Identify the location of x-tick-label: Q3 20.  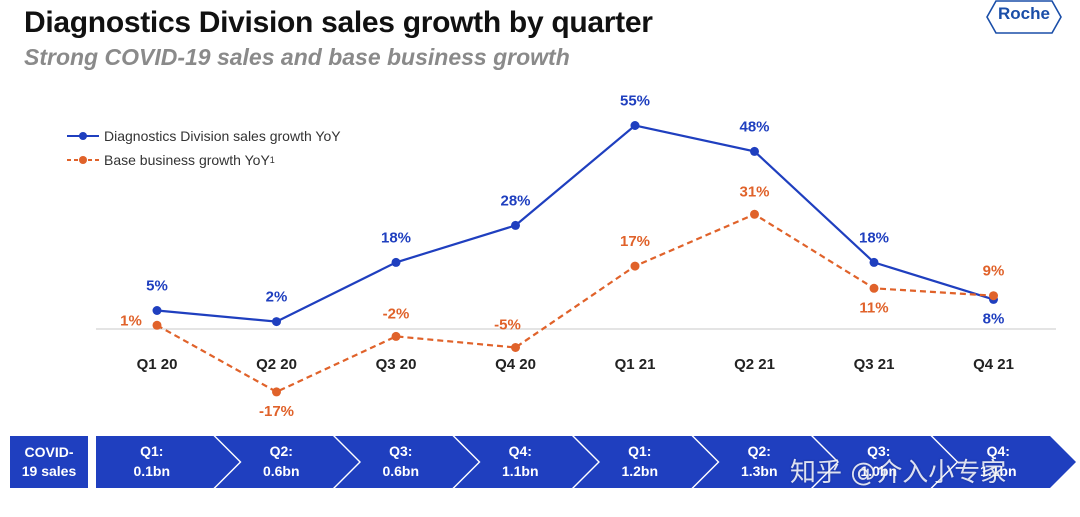
(396, 364).